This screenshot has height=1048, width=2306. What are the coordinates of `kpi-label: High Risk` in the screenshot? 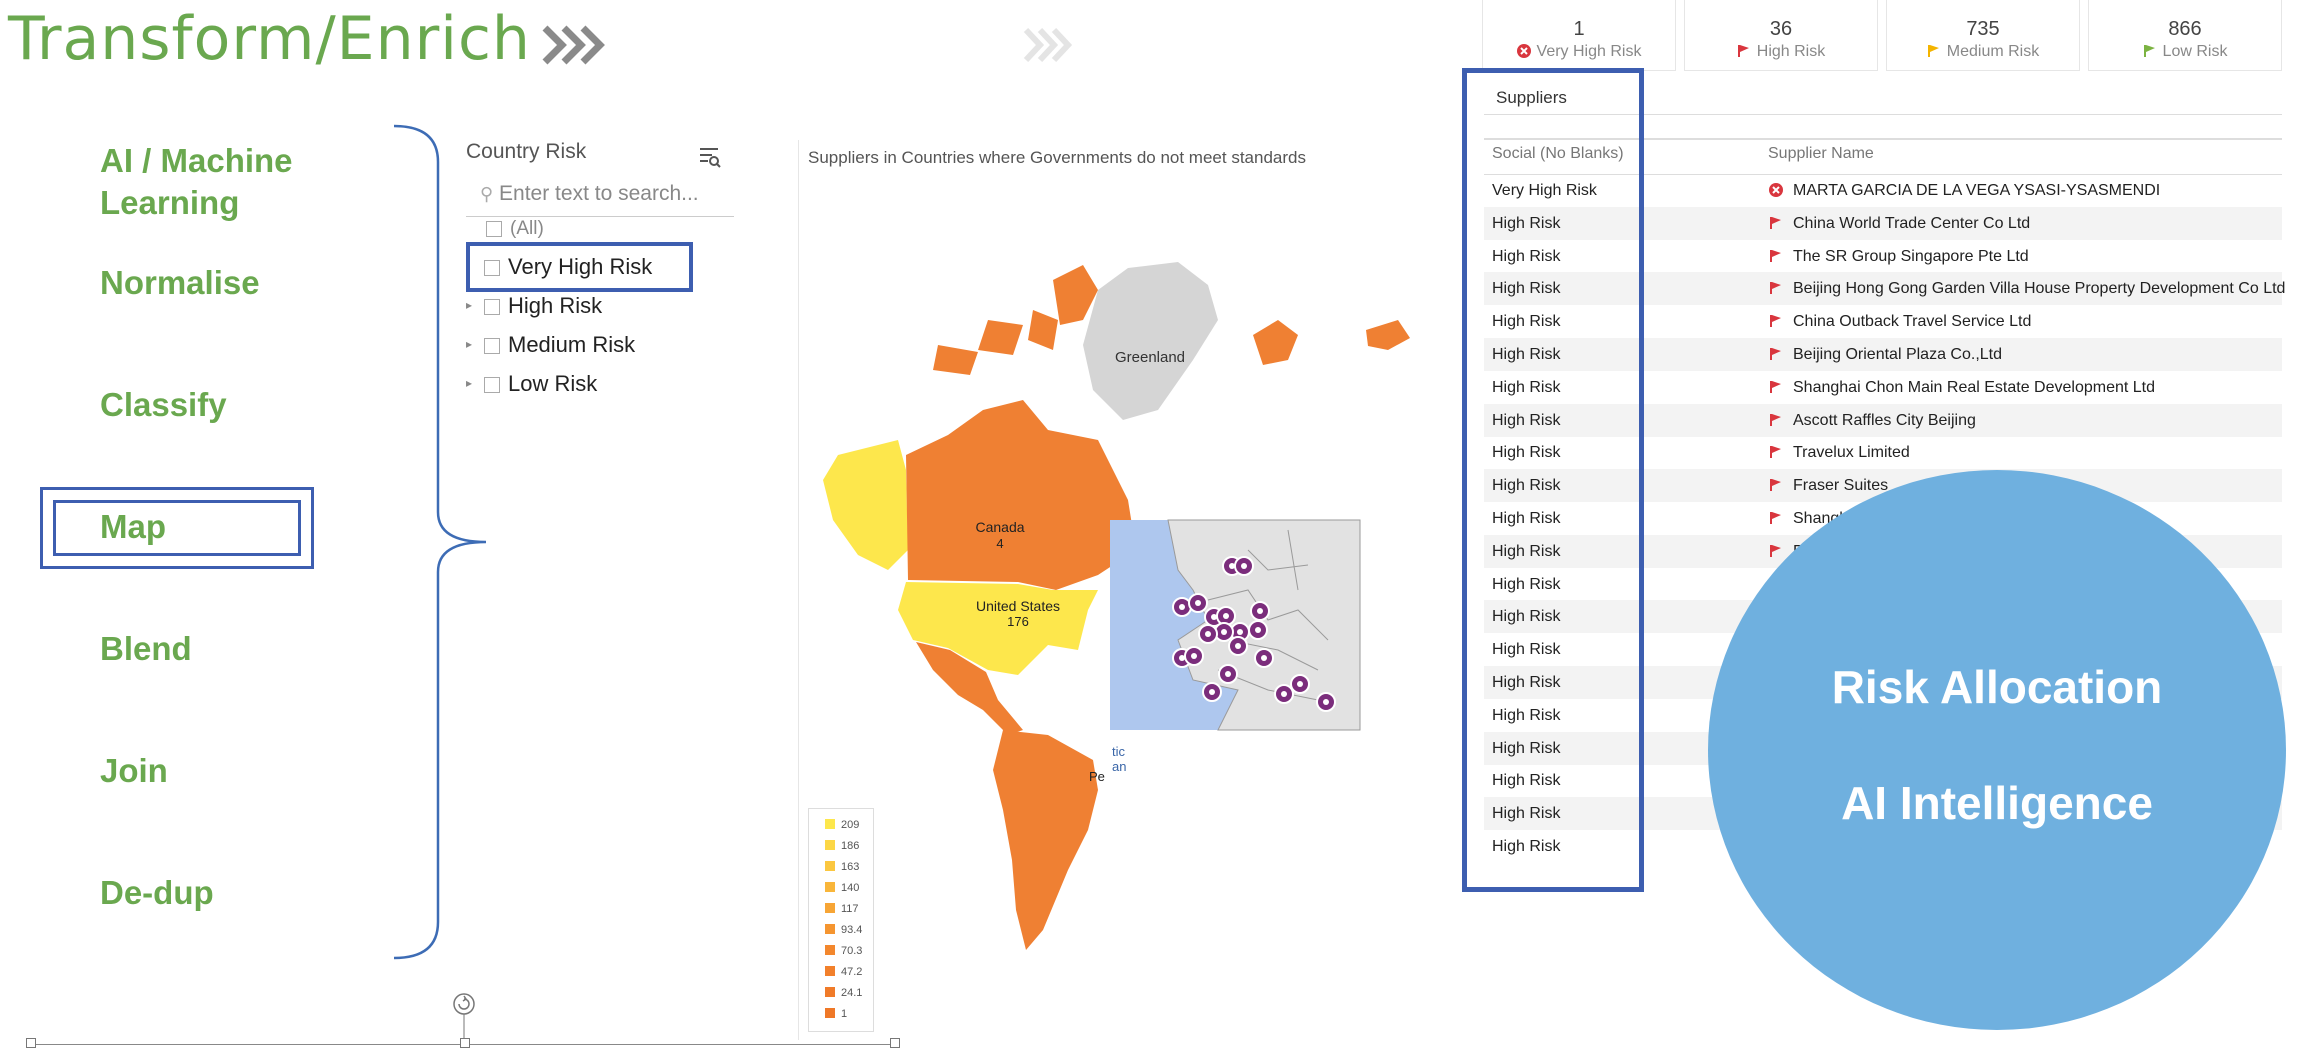 It's located at (1791, 51).